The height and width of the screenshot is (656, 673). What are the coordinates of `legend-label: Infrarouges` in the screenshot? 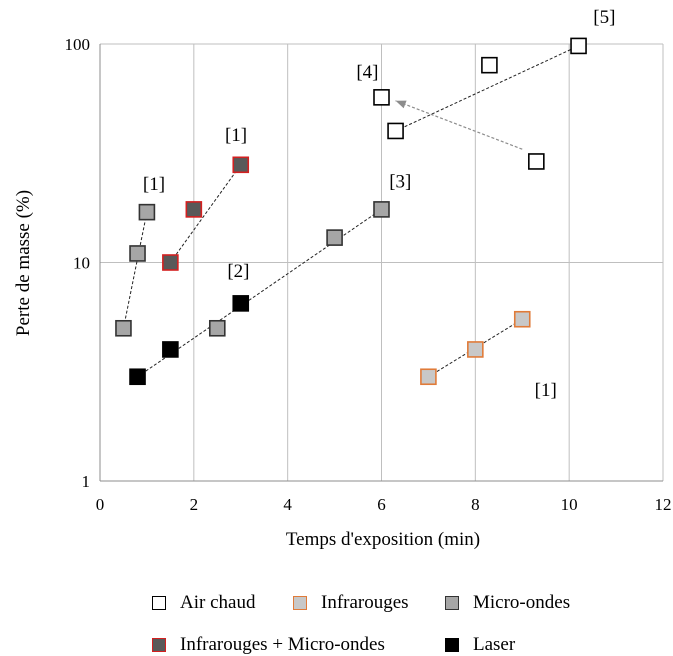 It's located at (365, 602).